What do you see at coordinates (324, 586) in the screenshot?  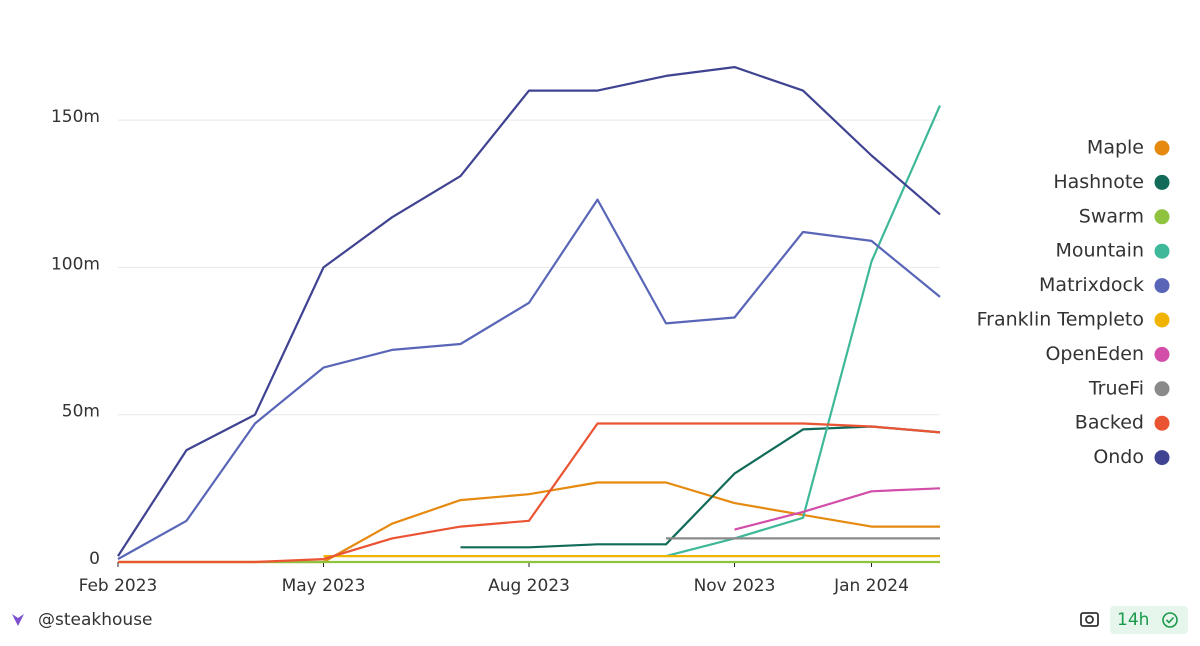 I see `x-tick-label: May 2023` at bounding box center [324, 586].